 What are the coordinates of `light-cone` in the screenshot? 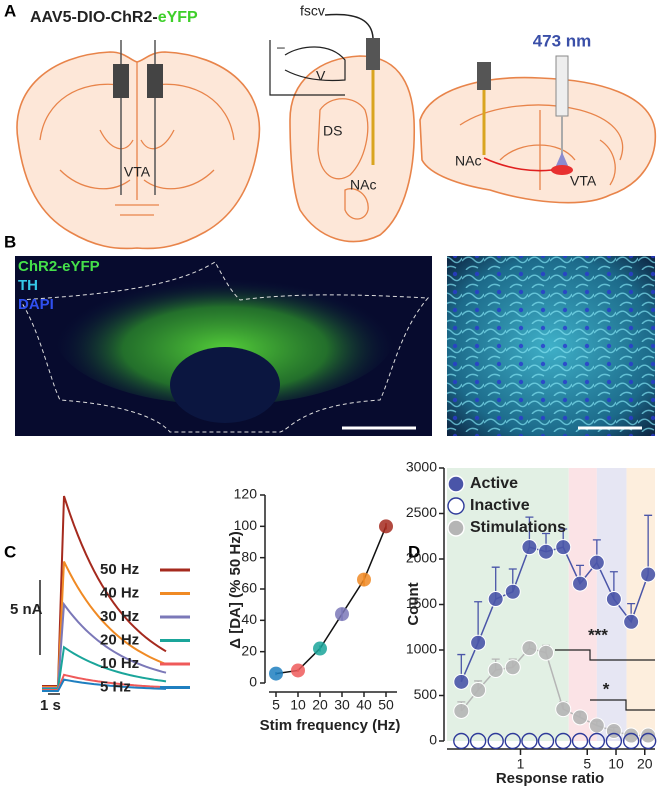 It's located at (562, 160).